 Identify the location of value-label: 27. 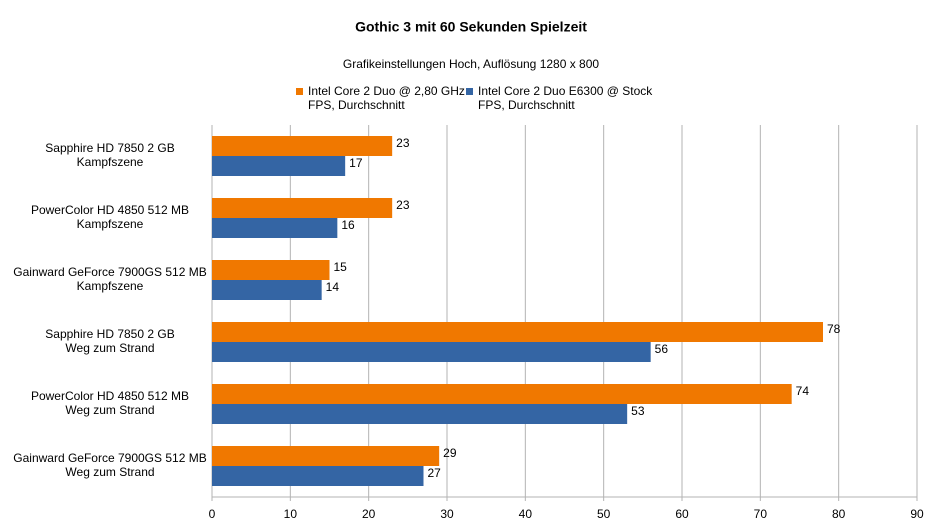
(435, 473).